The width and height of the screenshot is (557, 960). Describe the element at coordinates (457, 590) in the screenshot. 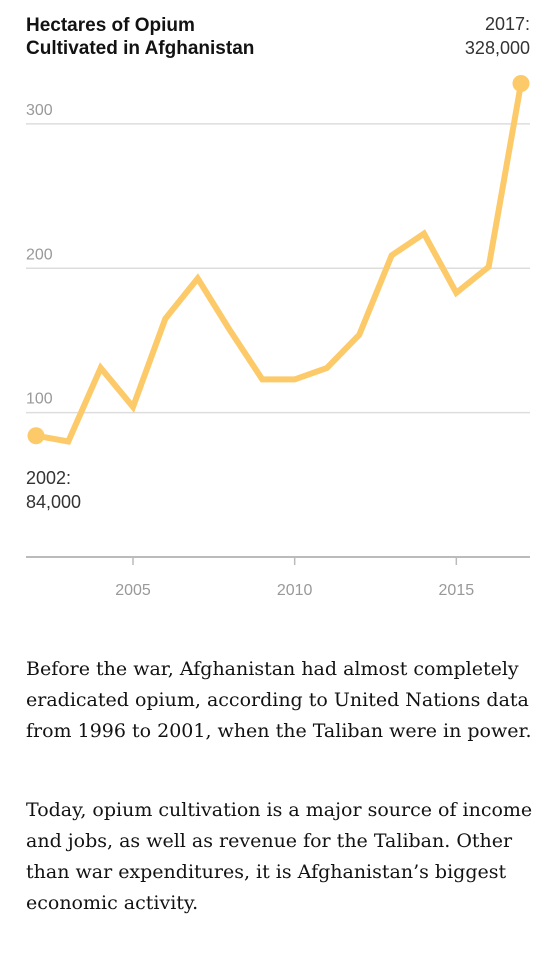

I see `x-tick-label: 2015` at that location.